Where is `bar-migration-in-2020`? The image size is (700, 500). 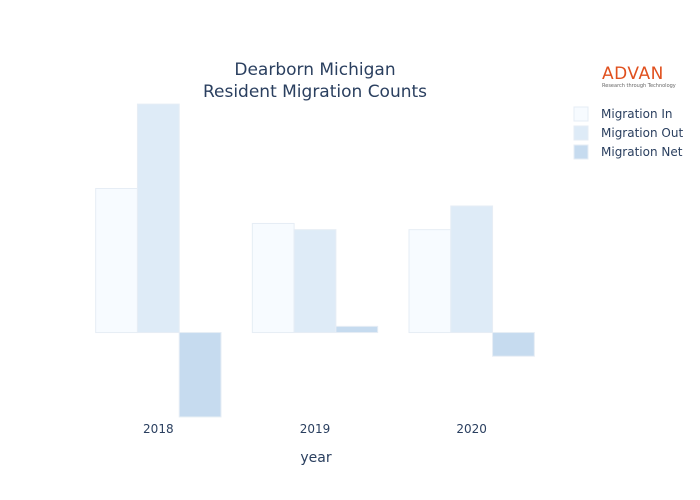
bar-migration-in-2020 is located at coordinates (430, 281).